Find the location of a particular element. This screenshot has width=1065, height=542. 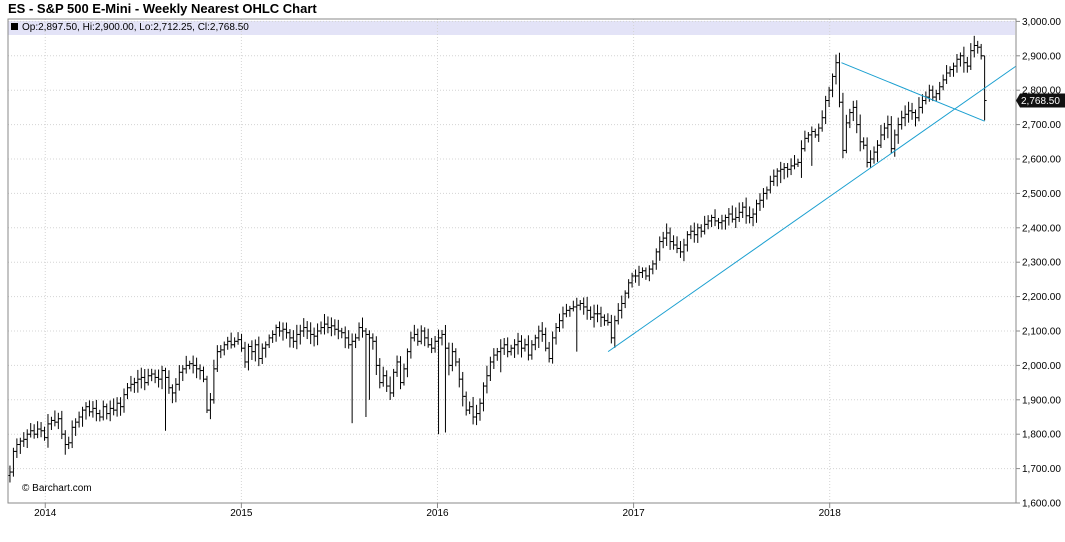

y-tick-label: 2,200.00 is located at coordinates (1041, 297).